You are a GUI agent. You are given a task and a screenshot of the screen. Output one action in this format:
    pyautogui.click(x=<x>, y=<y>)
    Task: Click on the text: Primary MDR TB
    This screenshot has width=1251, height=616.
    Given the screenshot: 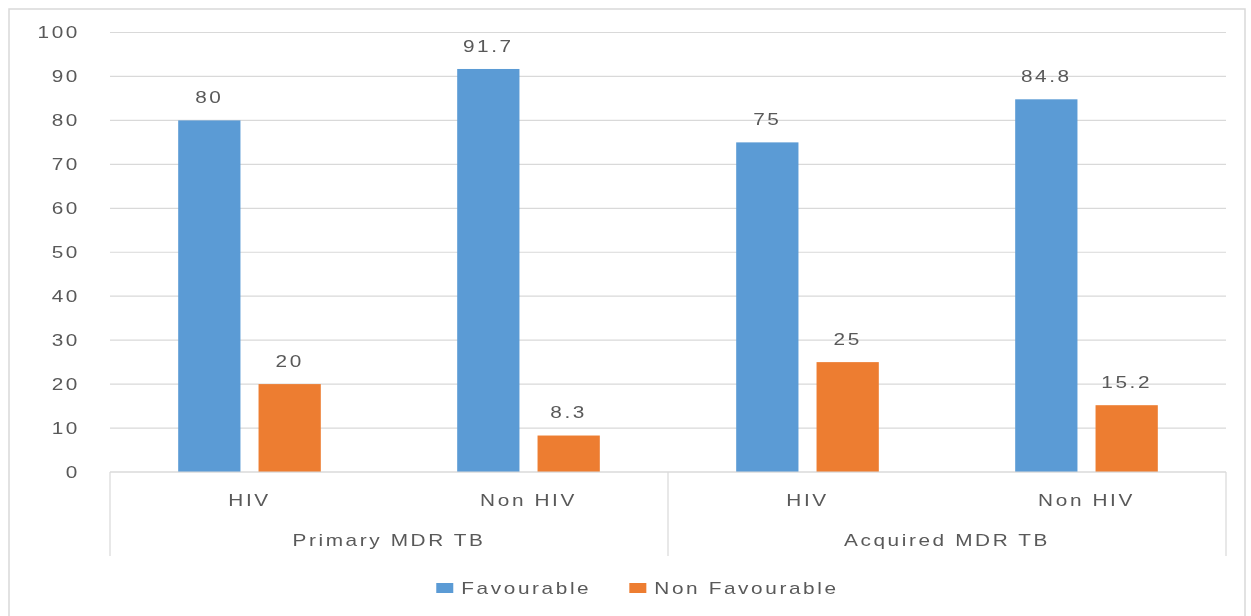 What is the action you would take?
    pyautogui.click(x=389, y=540)
    